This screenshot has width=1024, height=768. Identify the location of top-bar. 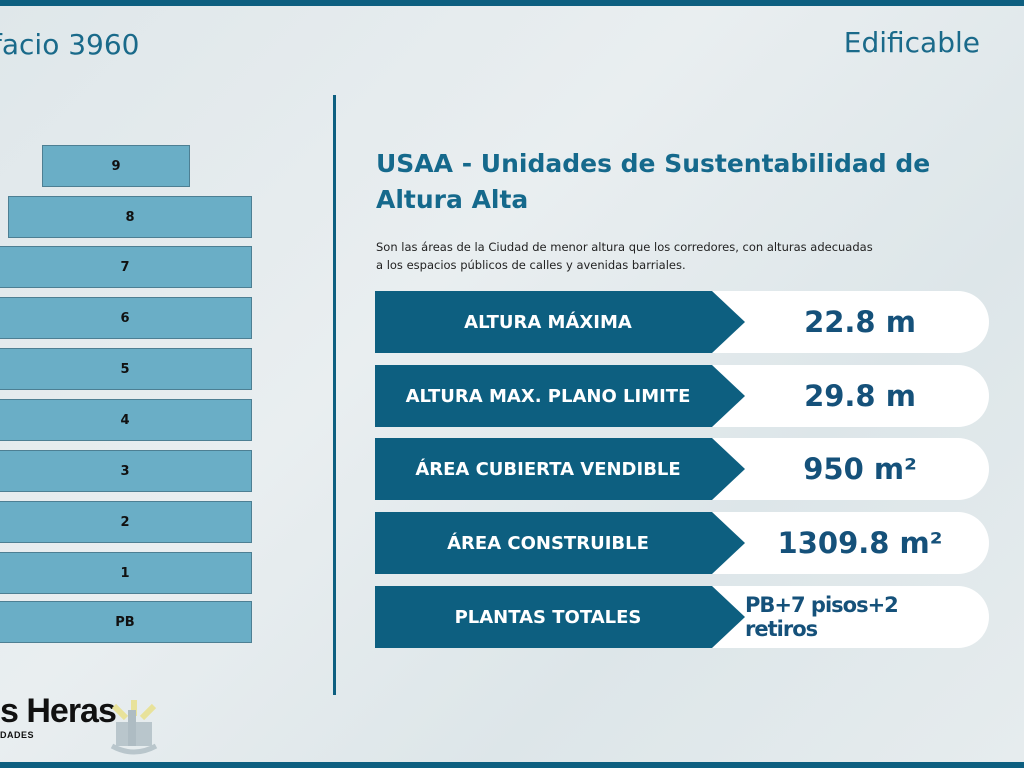
(512, 3).